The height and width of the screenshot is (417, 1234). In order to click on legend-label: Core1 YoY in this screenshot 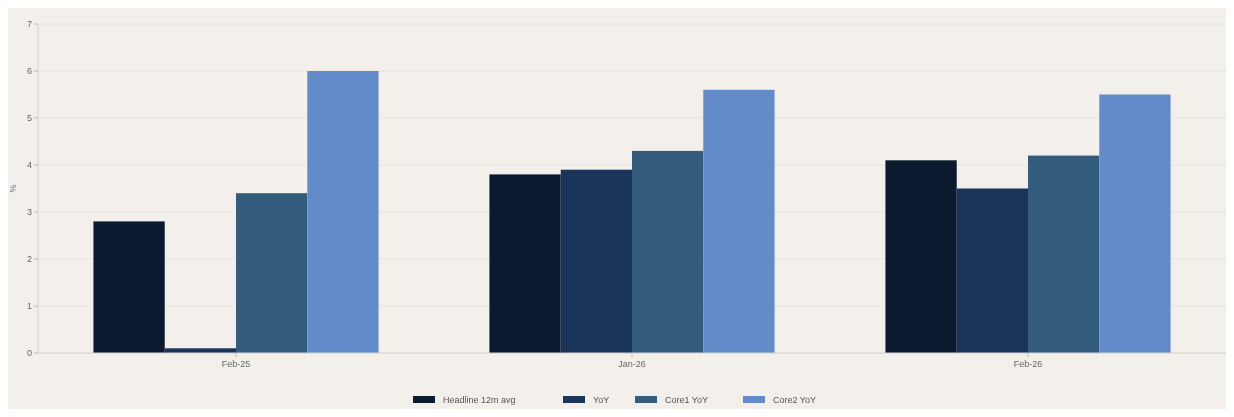, I will do `click(687, 400)`.